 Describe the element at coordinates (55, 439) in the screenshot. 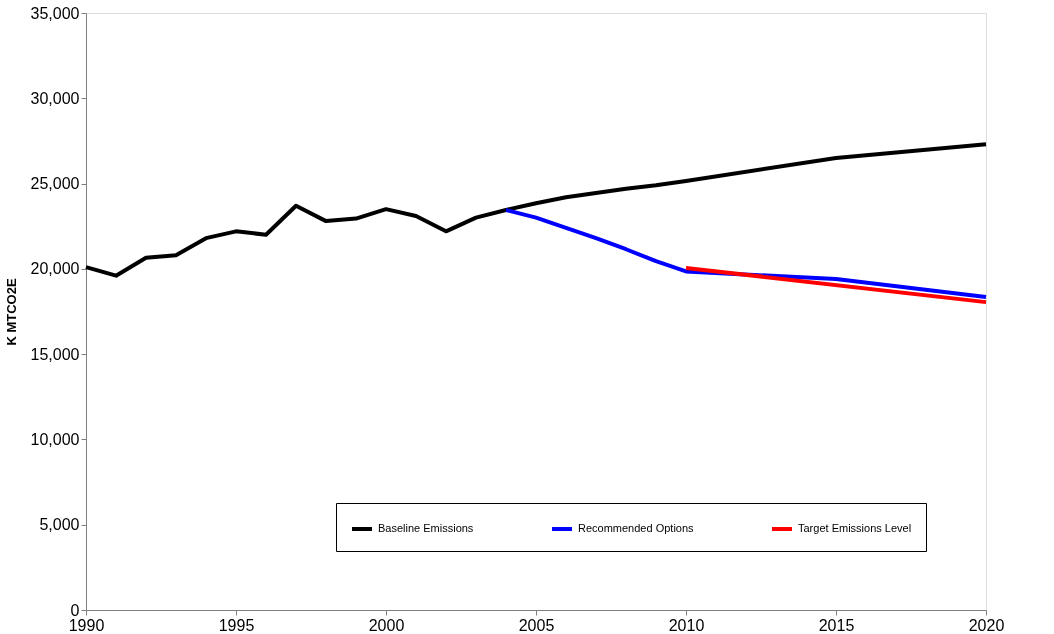

I see `y-tick-label: 10,000` at that location.